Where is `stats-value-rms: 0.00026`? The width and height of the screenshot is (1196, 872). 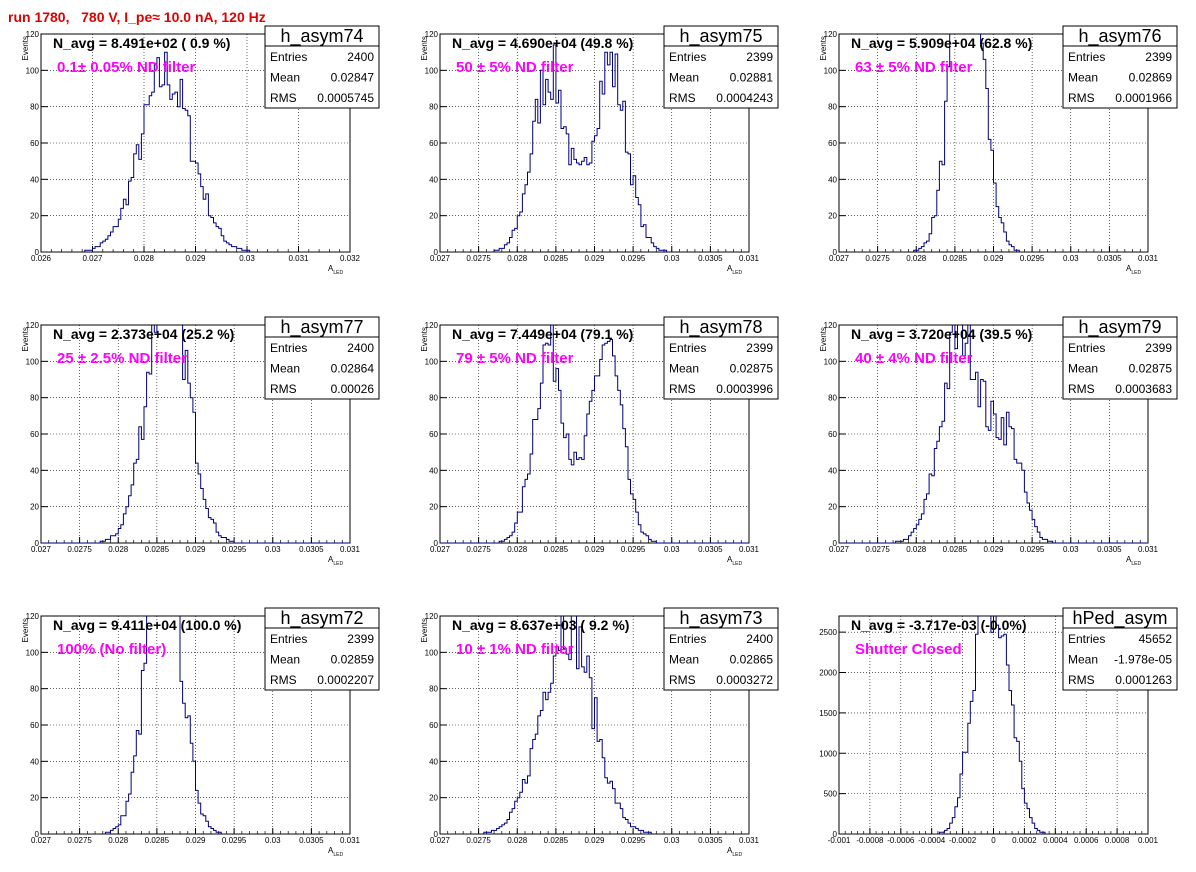 stats-value-rms: 0.00026 is located at coordinates (353, 389).